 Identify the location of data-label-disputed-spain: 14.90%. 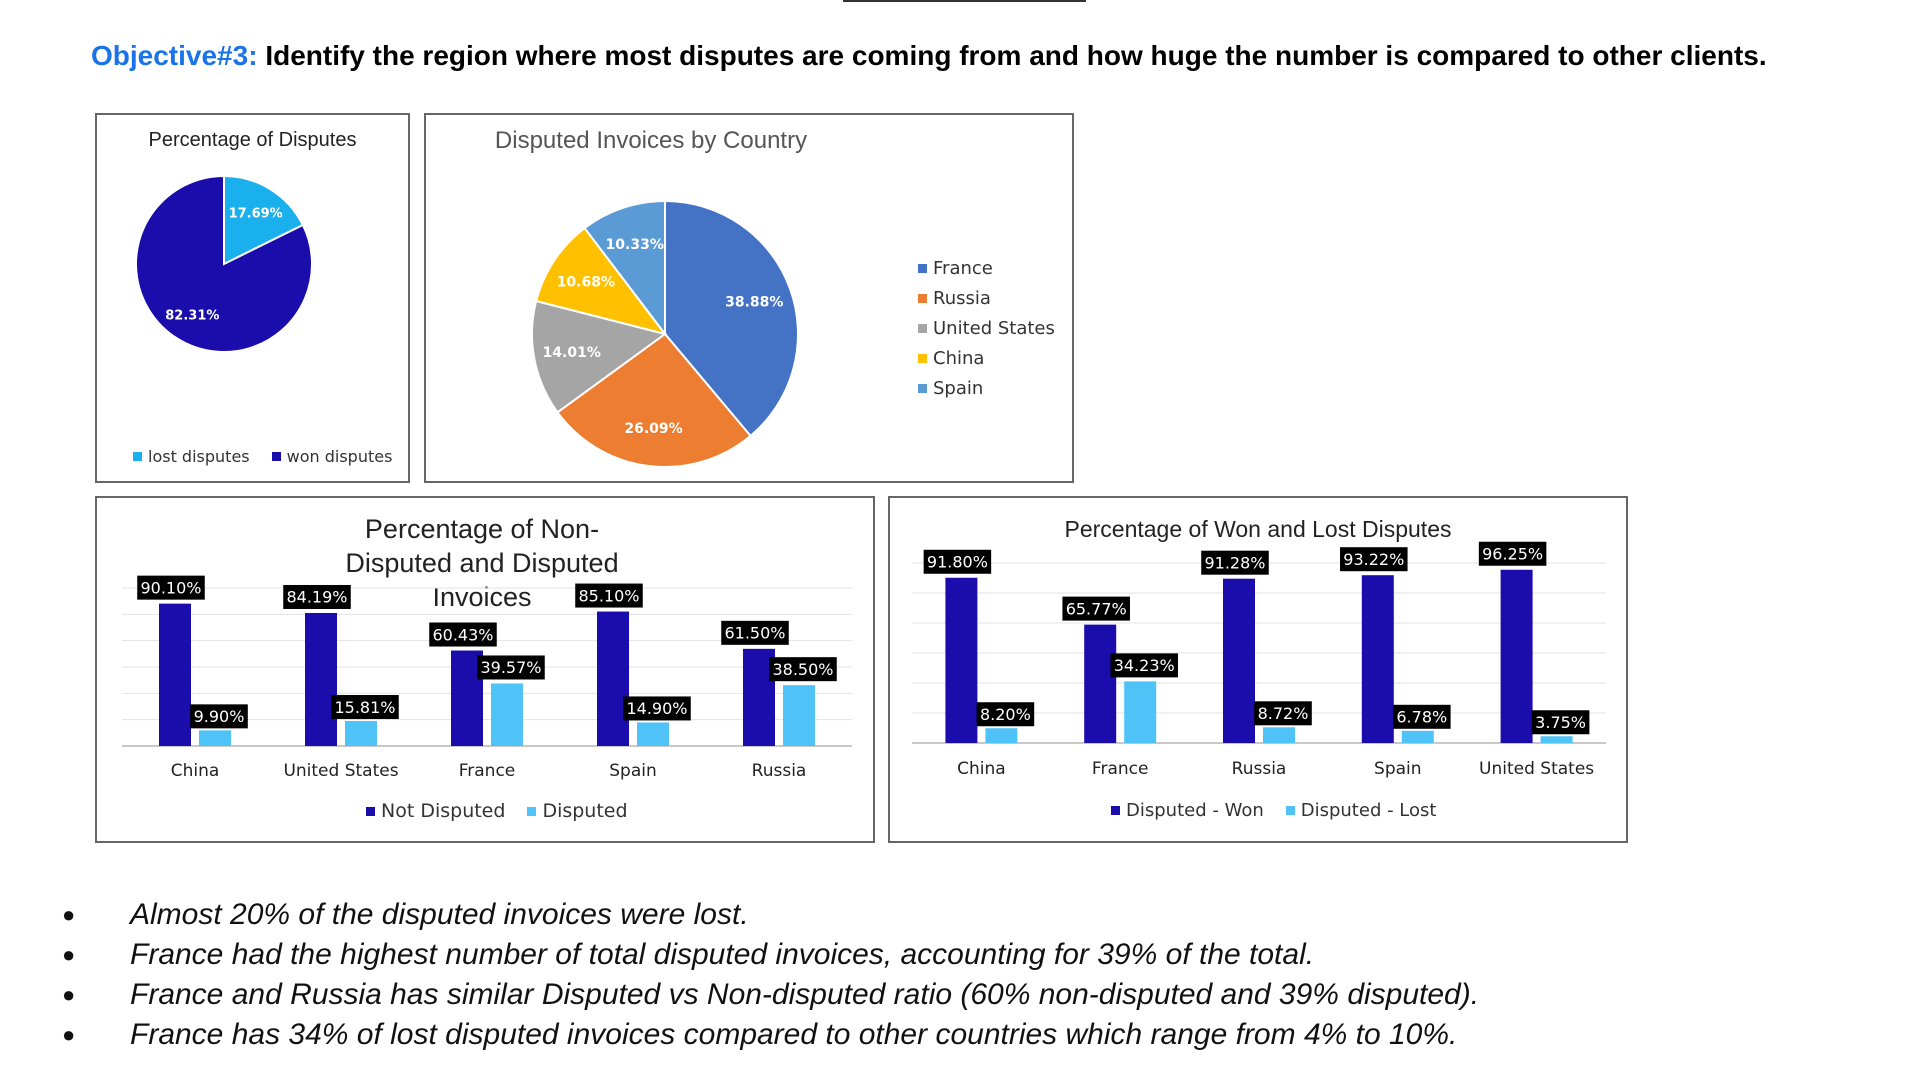
(657, 708).